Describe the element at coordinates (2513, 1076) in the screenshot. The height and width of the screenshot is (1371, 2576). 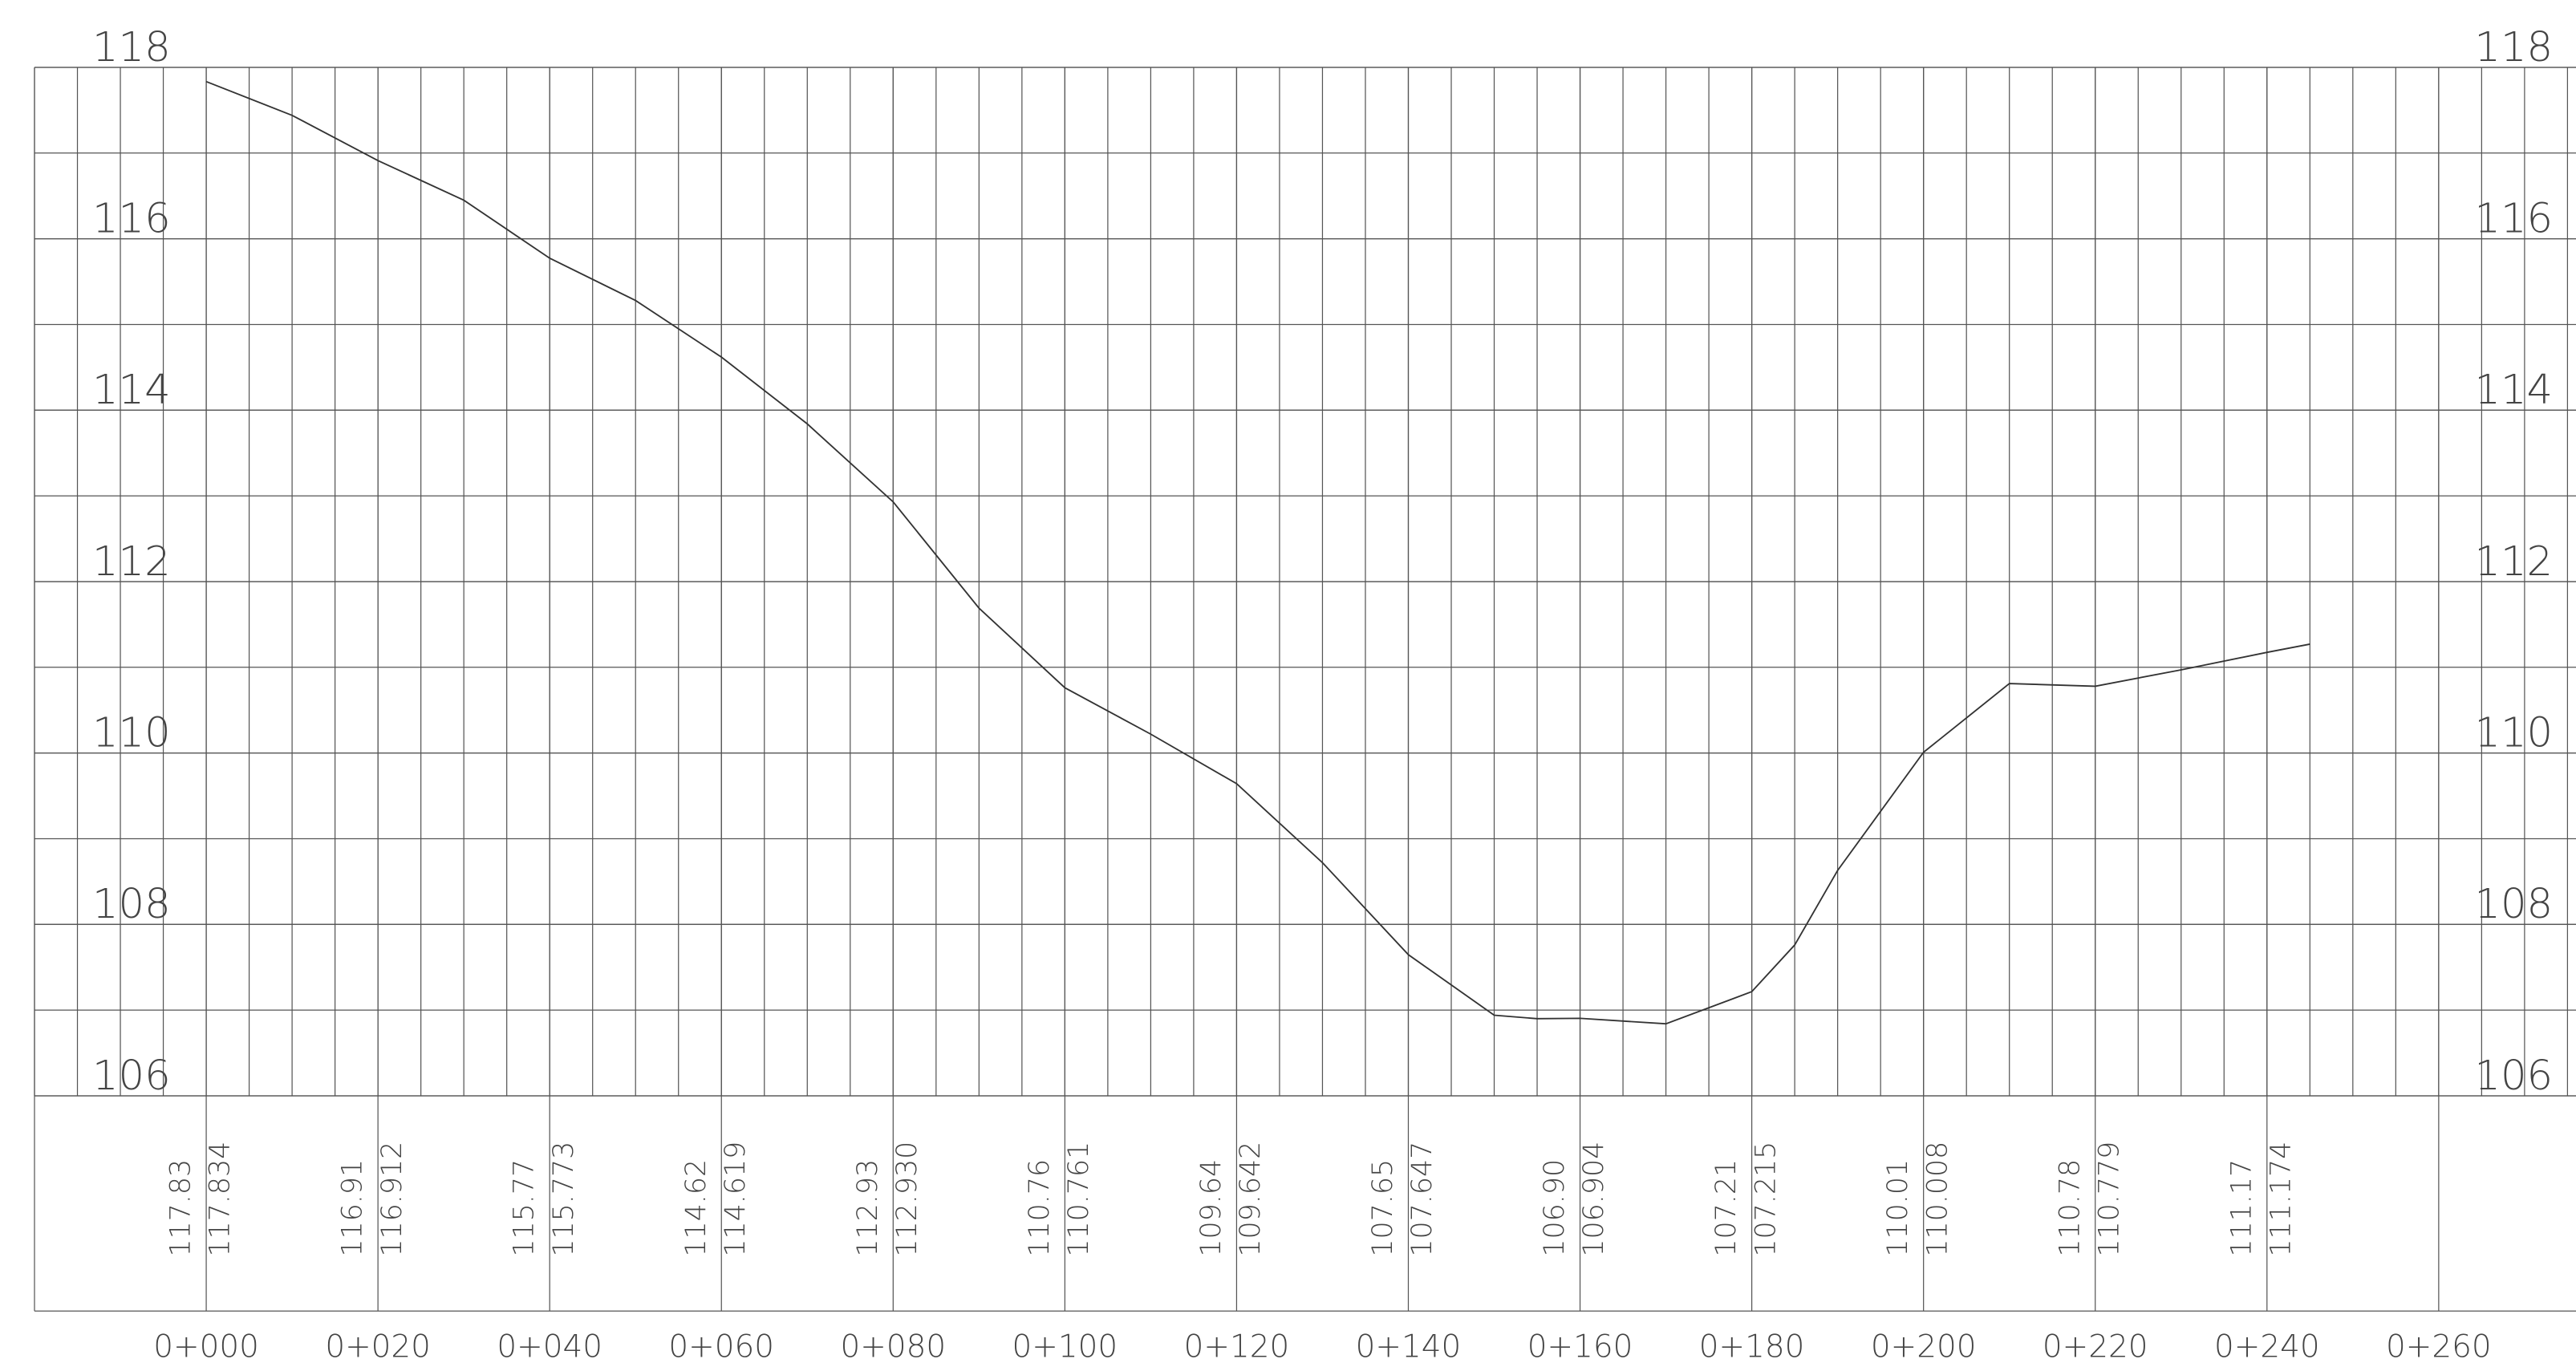
I see `y-tick-label-right: 106` at that location.